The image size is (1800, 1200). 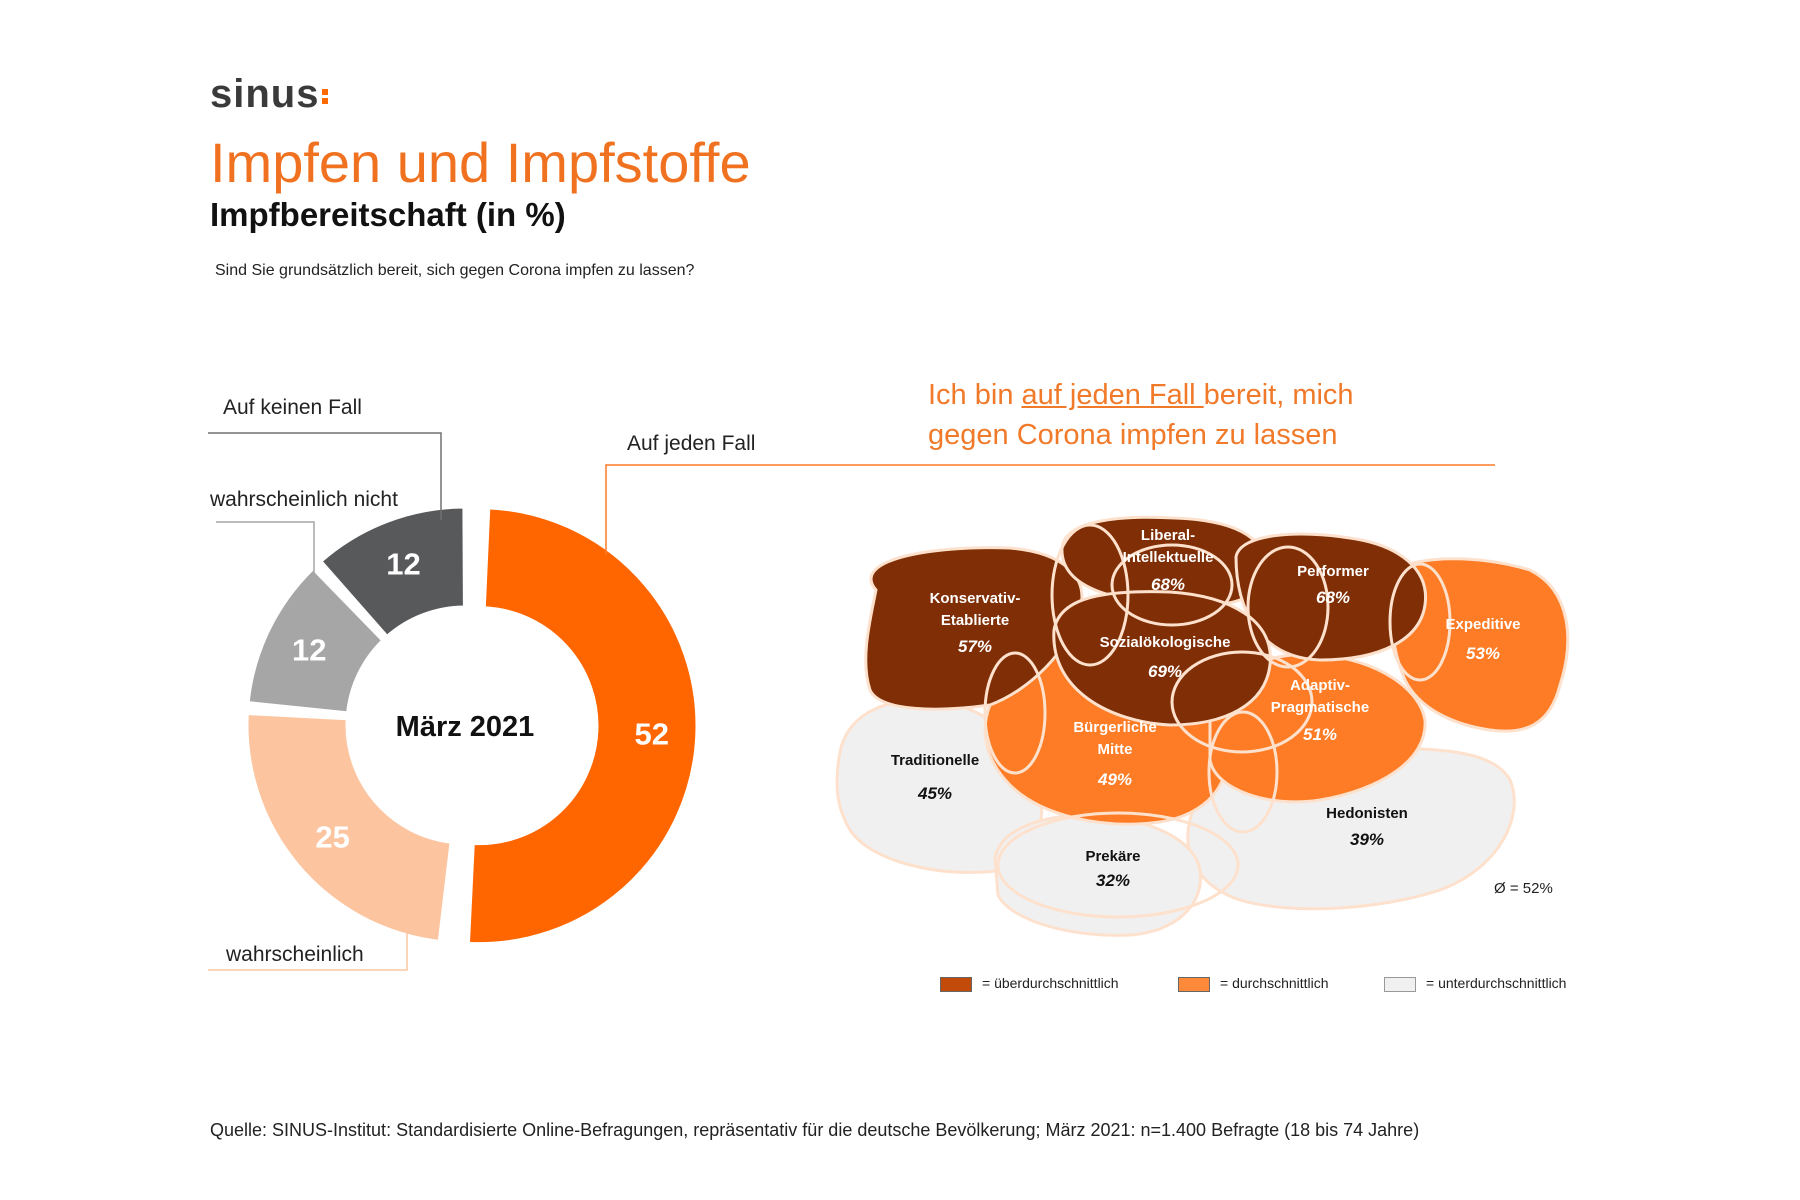 I want to click on brand-dots-icon, so click(x=325, y=96).